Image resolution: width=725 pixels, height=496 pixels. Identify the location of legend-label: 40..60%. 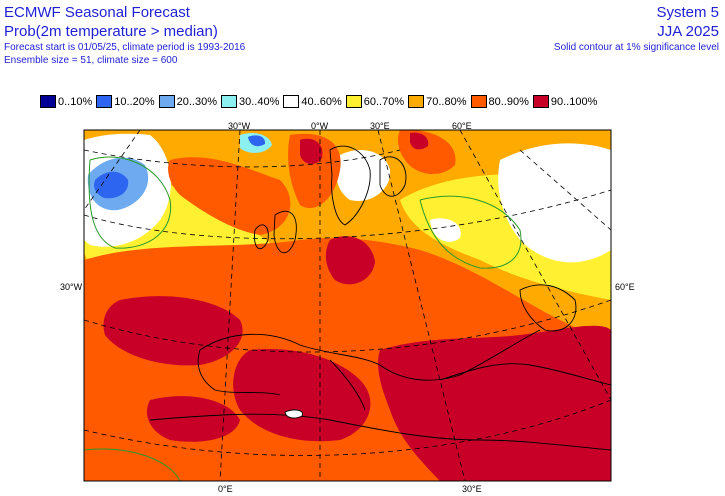
(321, 101).